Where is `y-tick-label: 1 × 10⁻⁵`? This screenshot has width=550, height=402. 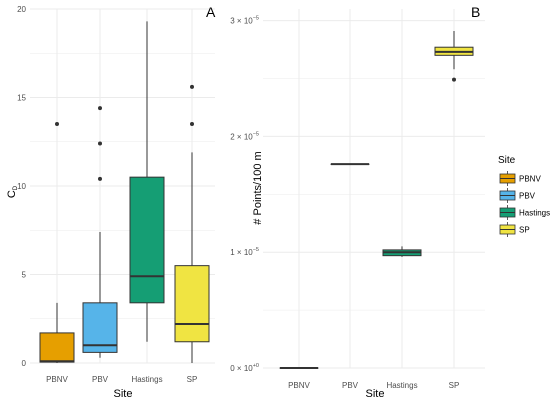 y-tick-label: 1 × 10⁻⁵ is located at coordinates (244, 252).